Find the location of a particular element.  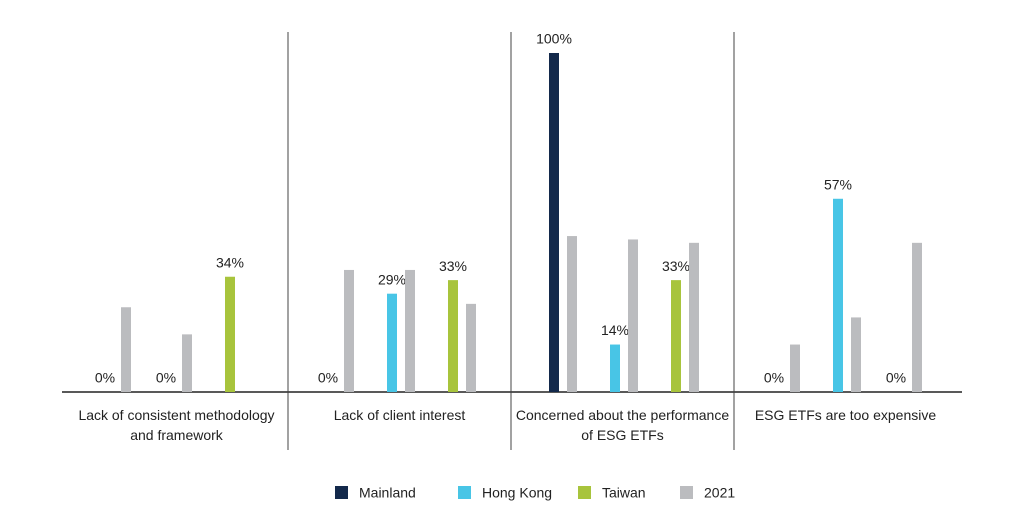

data-label: 100% is located at coordinates (554, 39).